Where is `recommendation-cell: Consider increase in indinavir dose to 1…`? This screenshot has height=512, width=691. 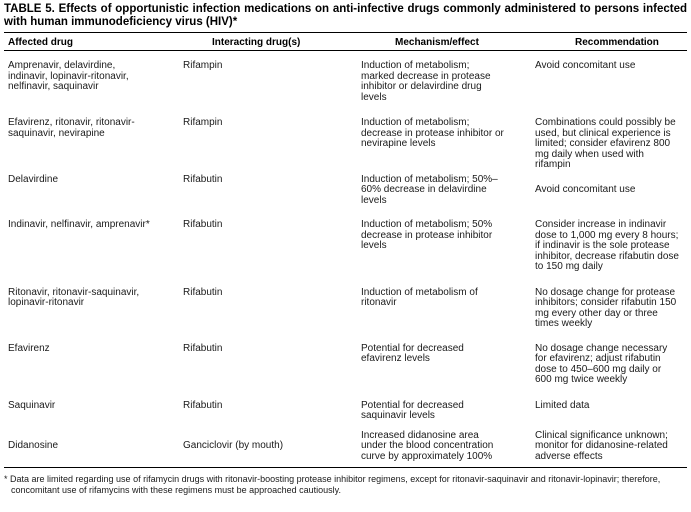
recommendation-cell: Consider increase in indinavir dose to 1… is located at coordinates (607, 245).